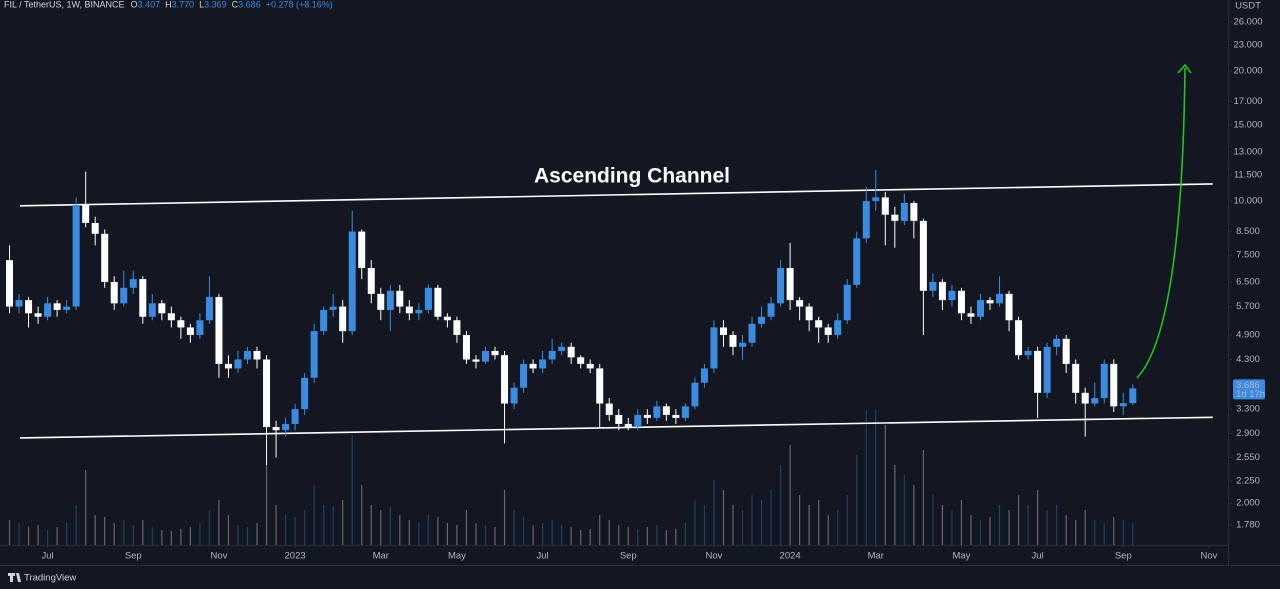 The width and height of the screenshot is (1280, 589). I want to click on x-tick-label: Nov, so click(1209, 556).